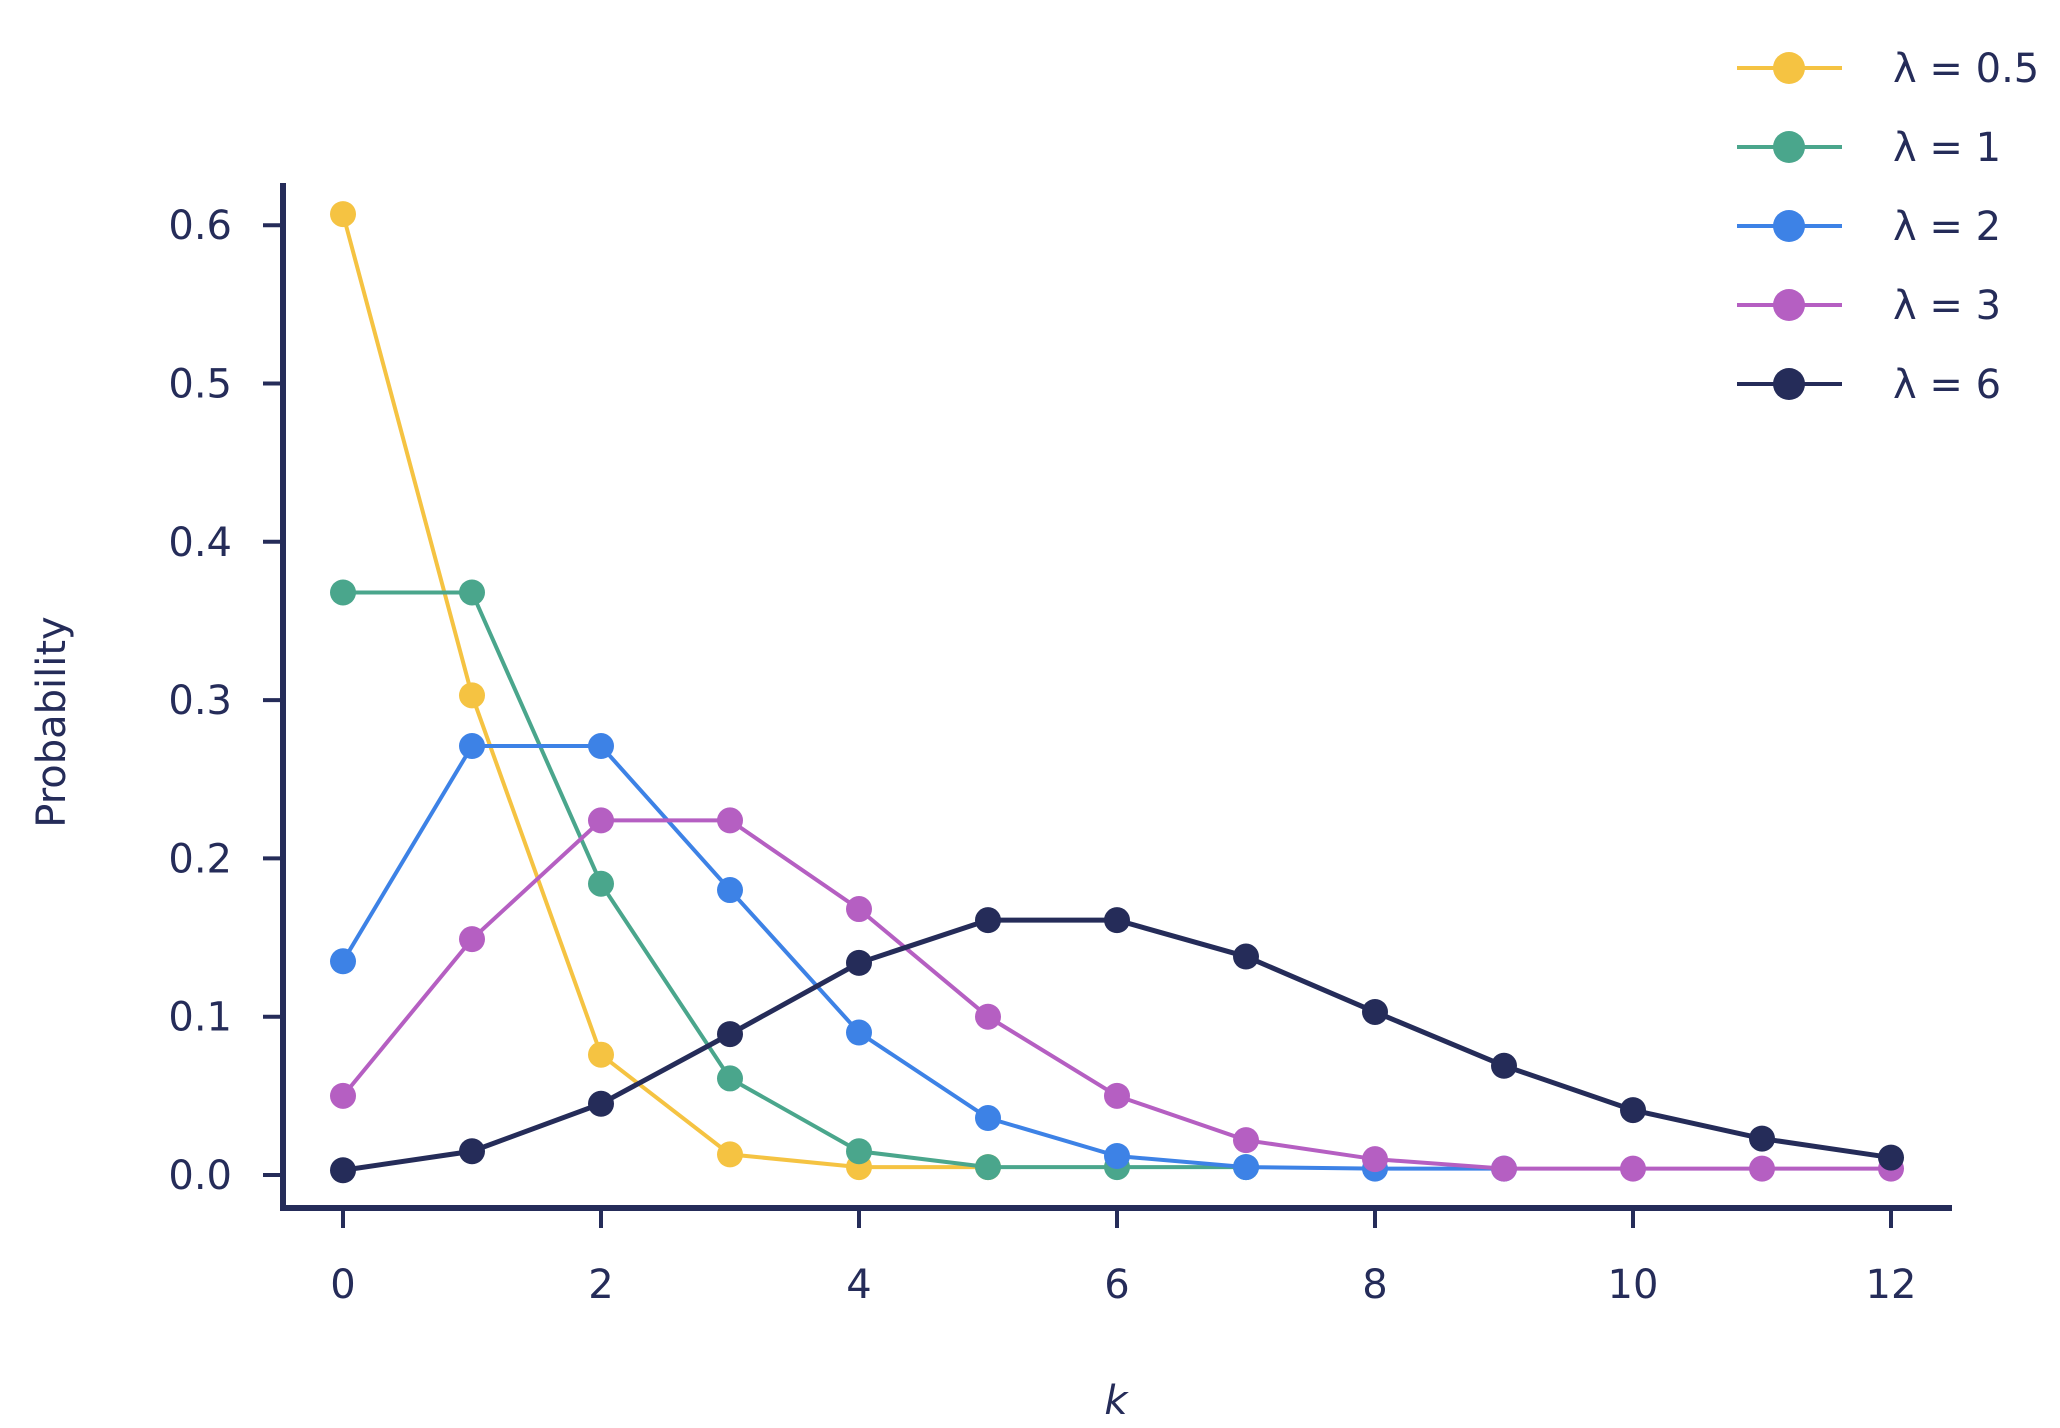  Describe the element at coordinates (1869, 385) in the screenshot. I see `legend-entry: λ = 6` at that location.